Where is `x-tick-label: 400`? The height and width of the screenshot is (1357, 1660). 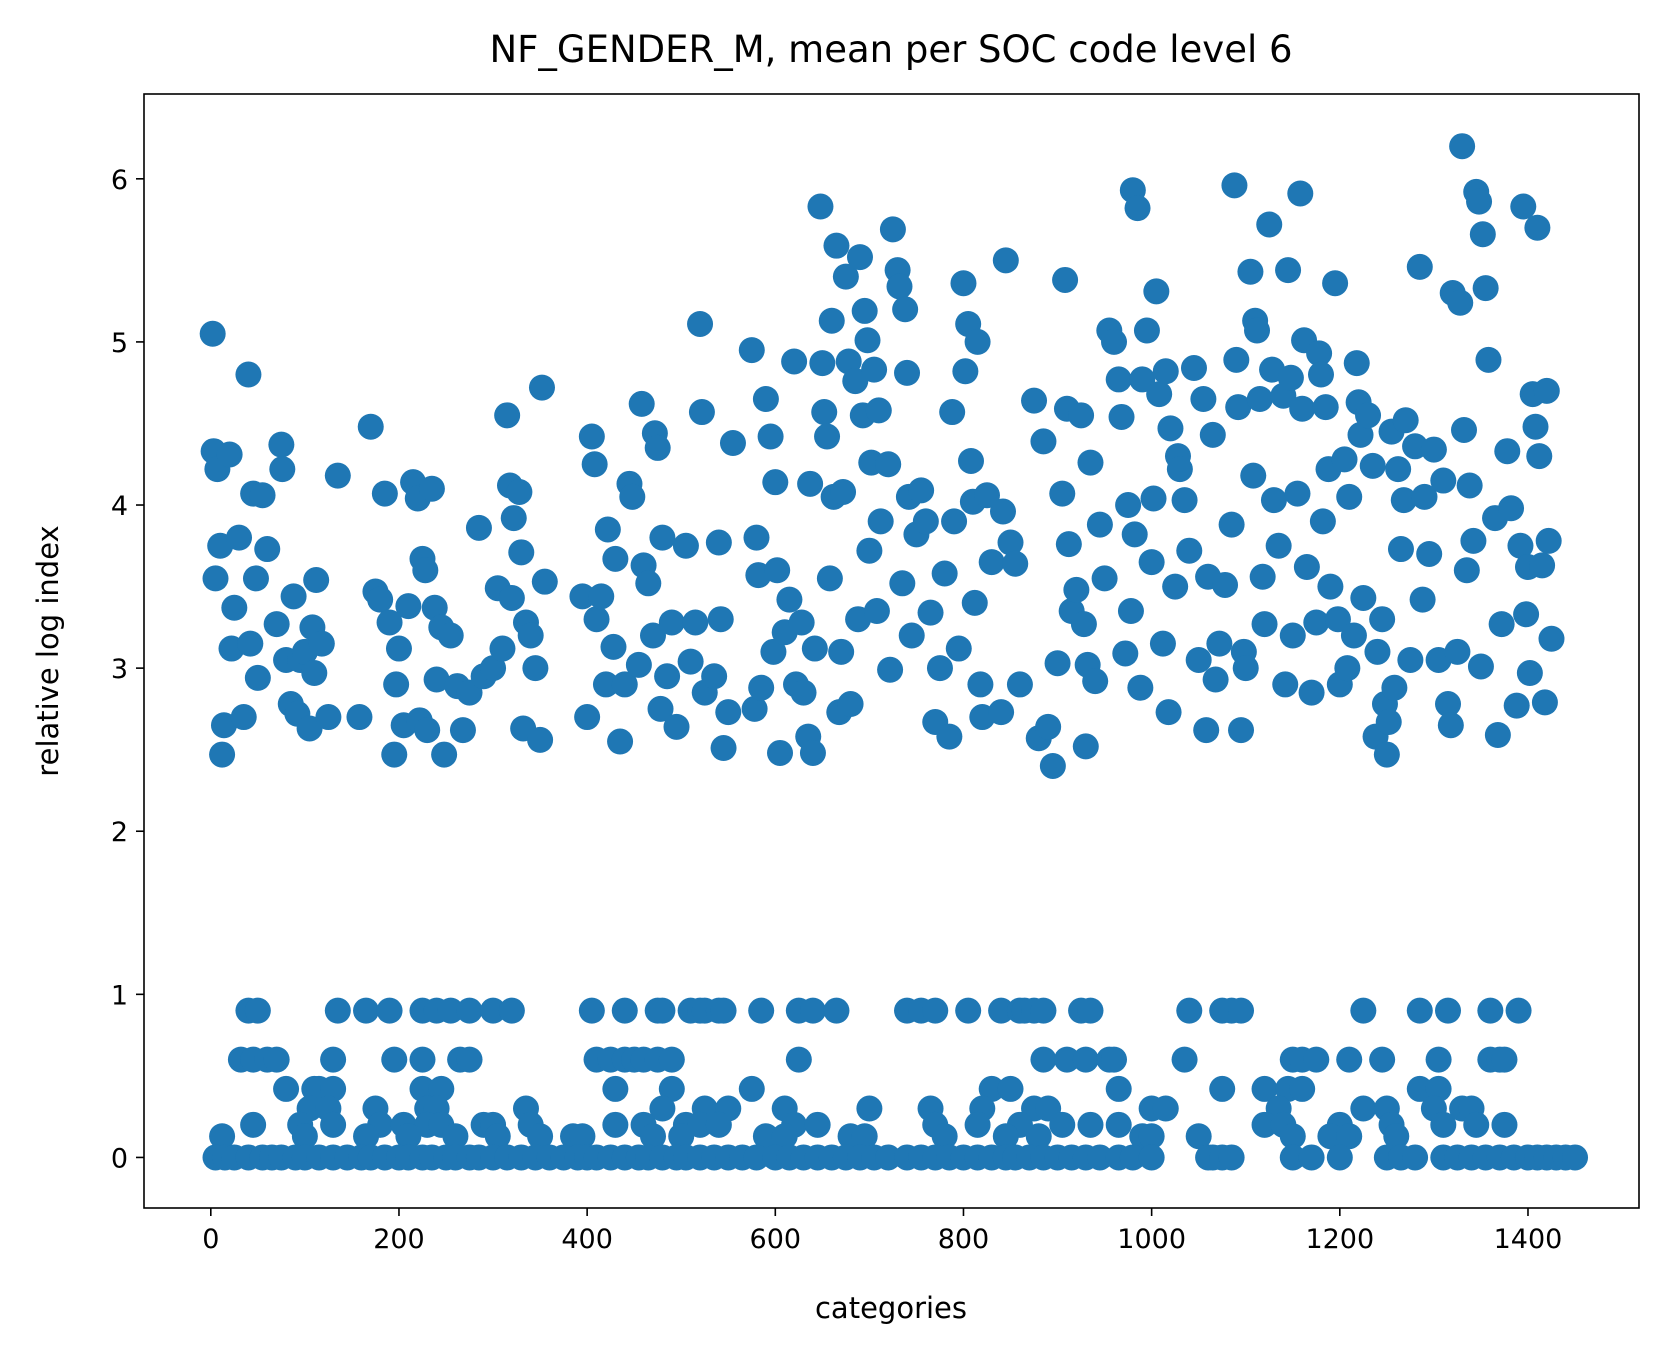 x-tick-label: 400 is located at coordinates (587, 1239).